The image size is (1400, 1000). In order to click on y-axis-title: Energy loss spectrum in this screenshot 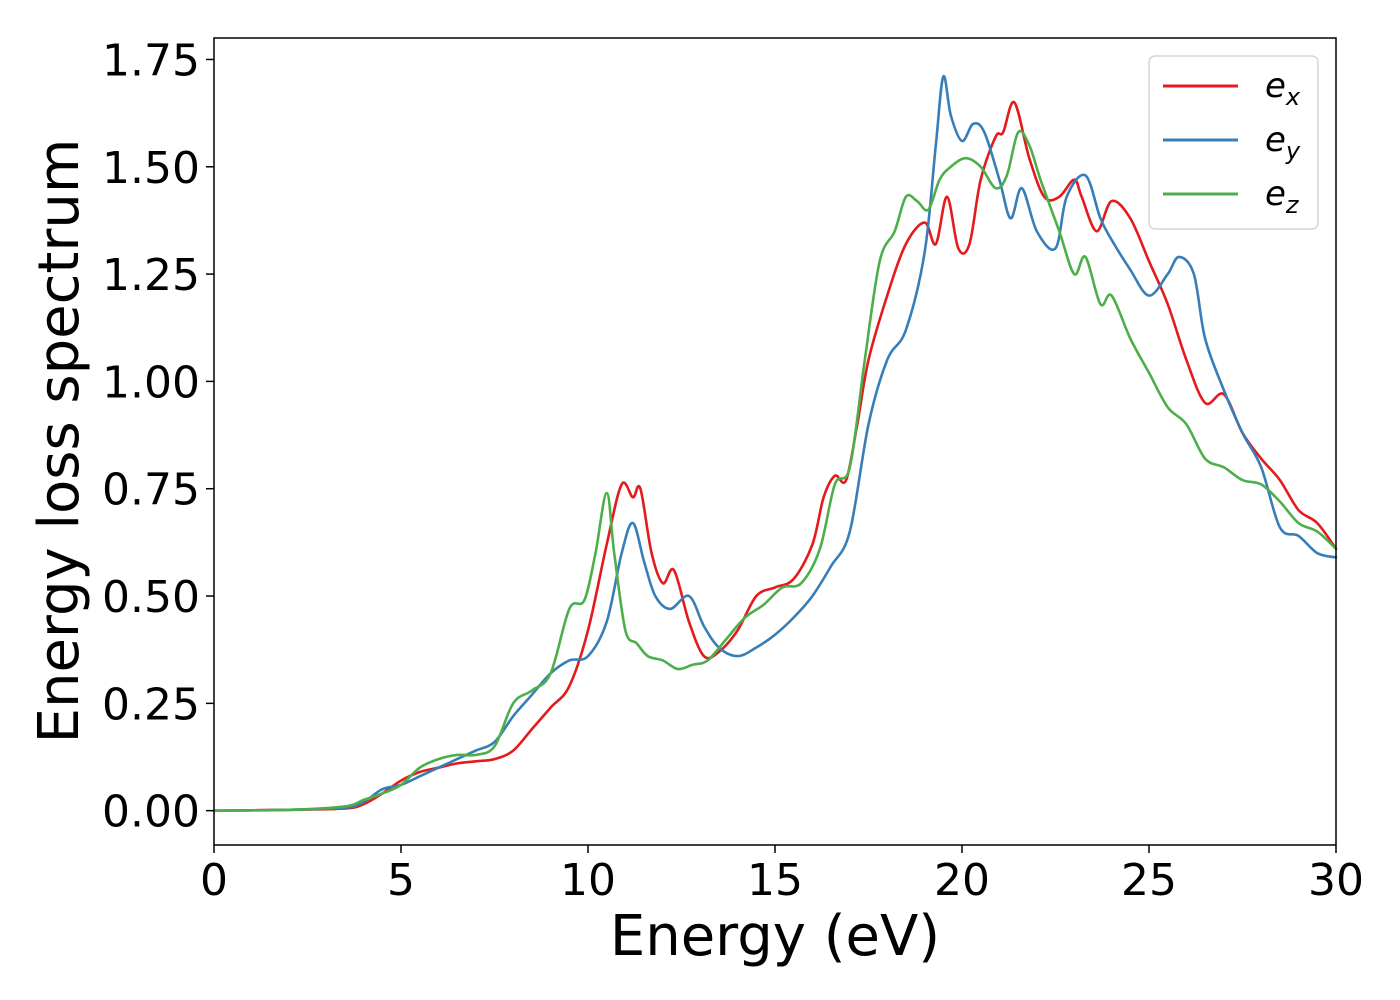, I will do `click(59, 441)`.